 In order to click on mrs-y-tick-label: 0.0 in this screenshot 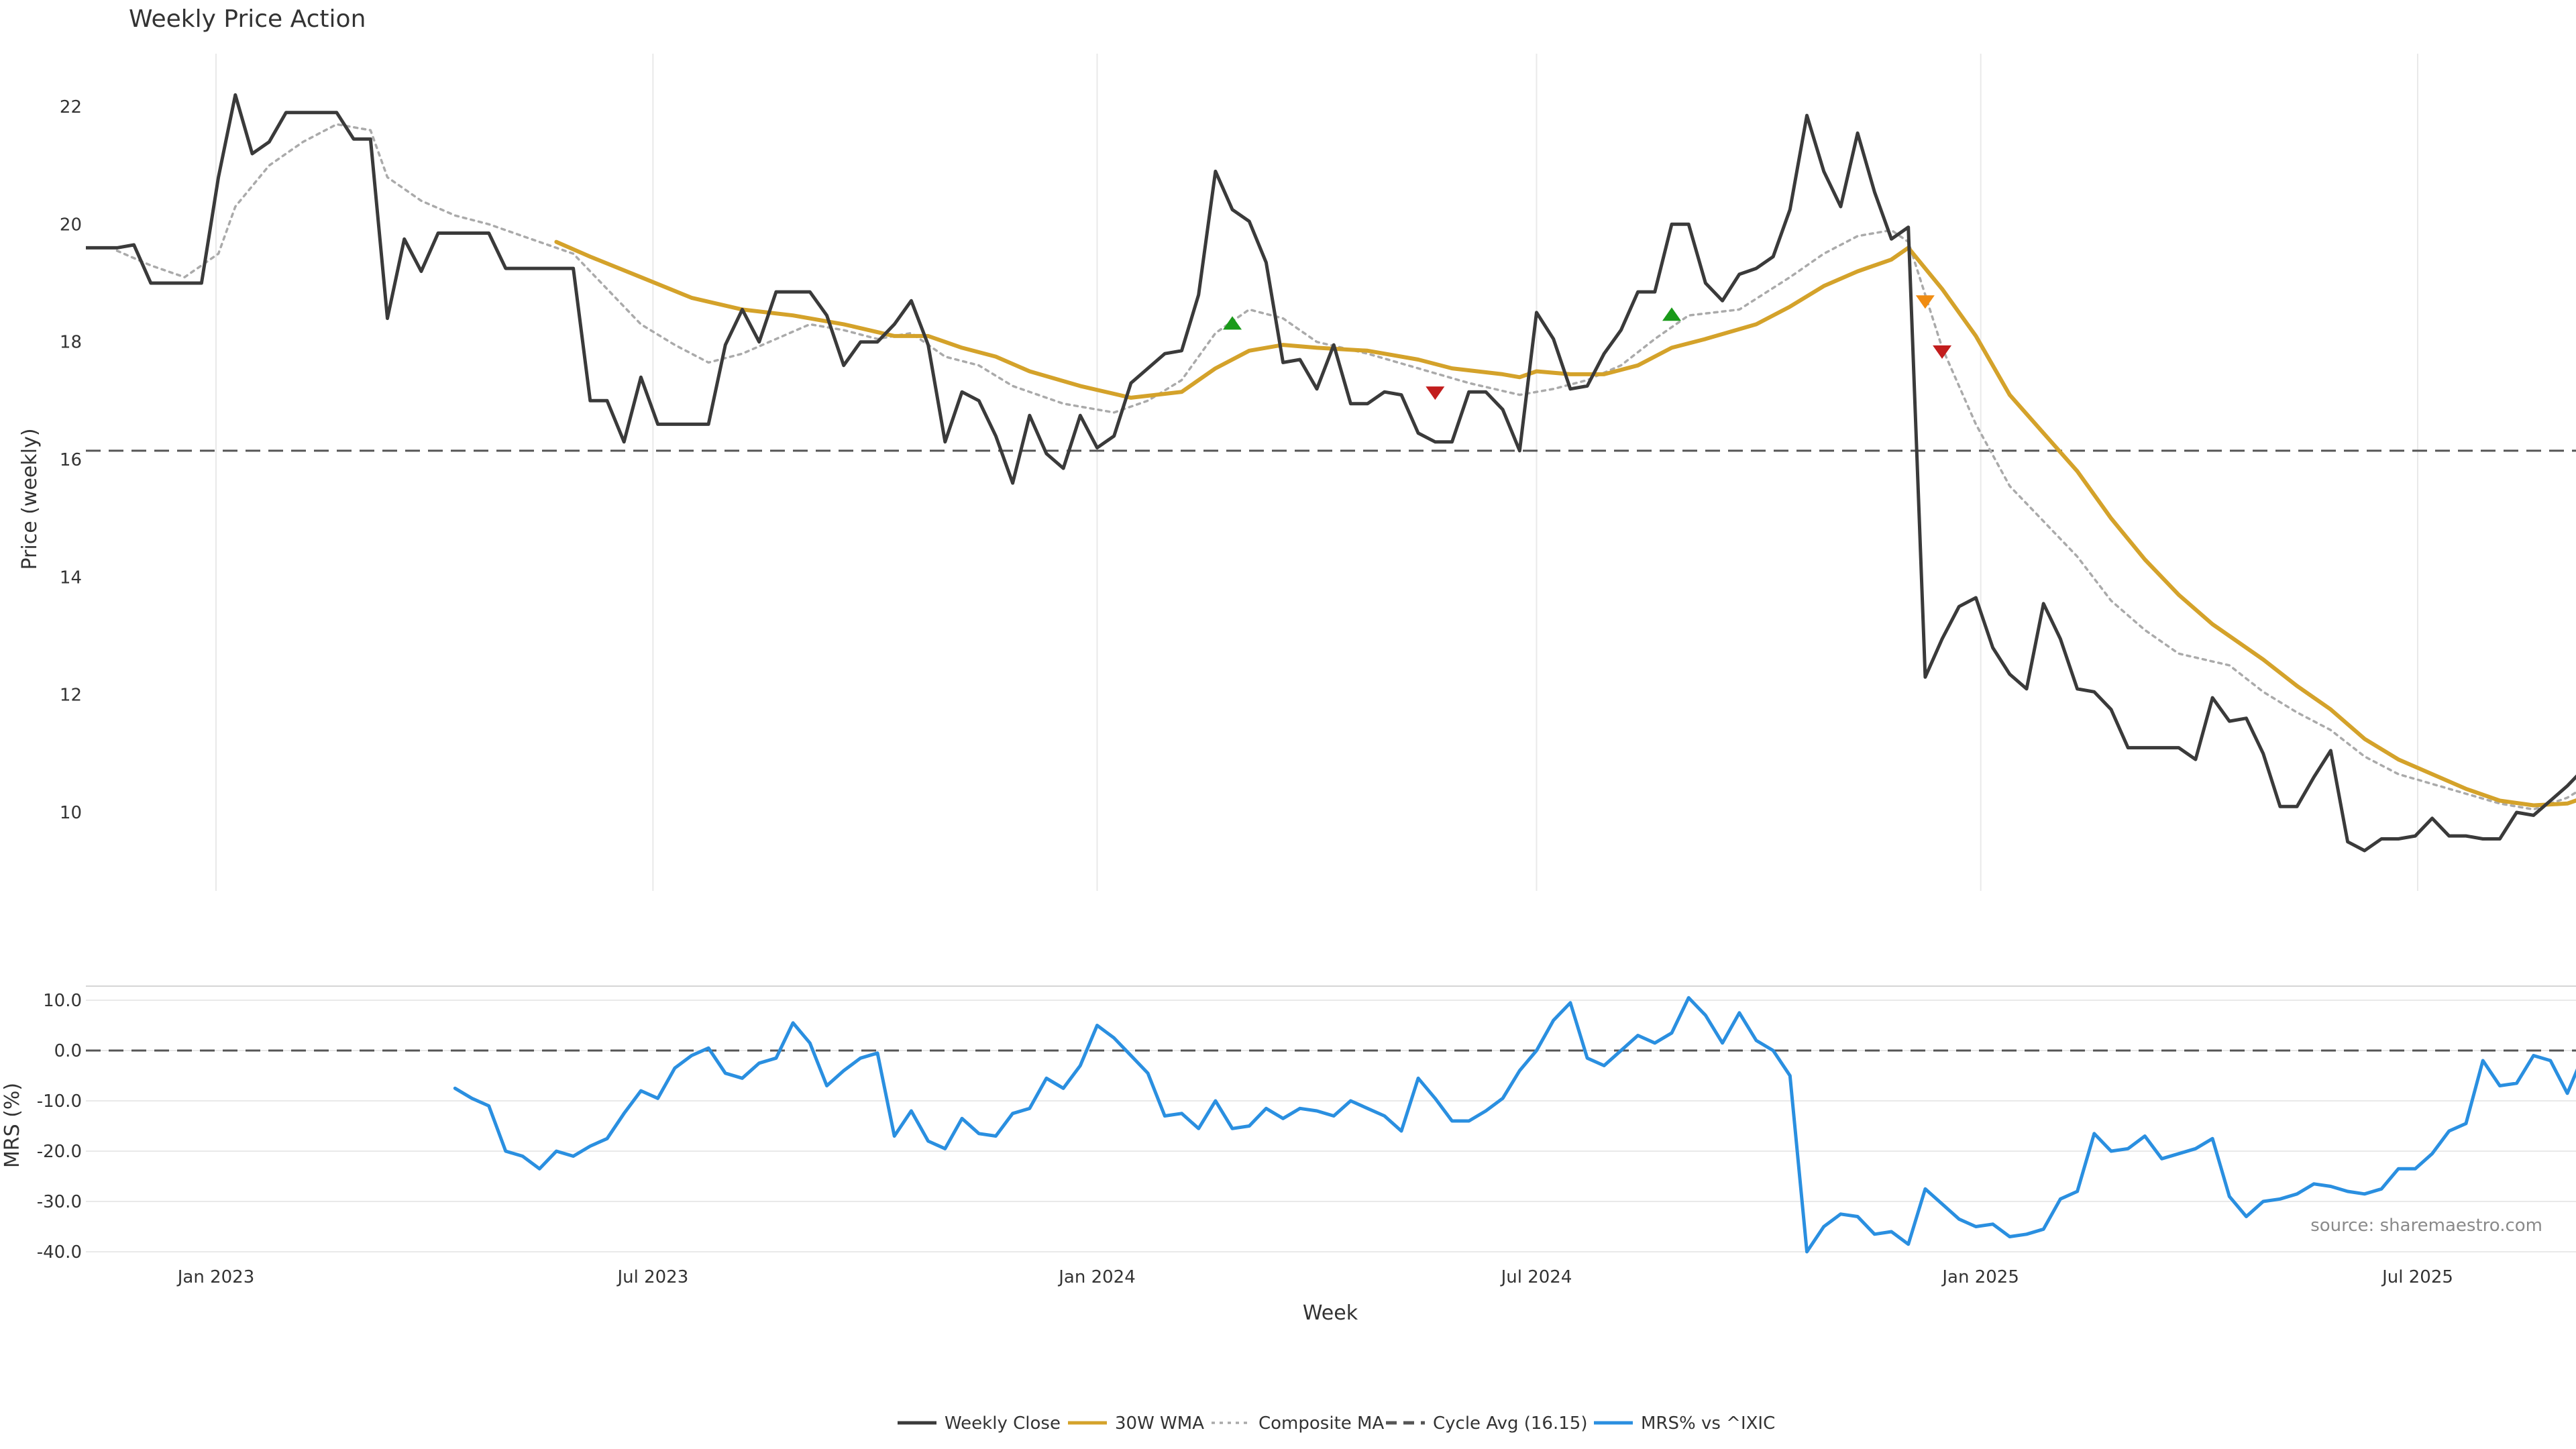, I will do `click(68, 1051)`.